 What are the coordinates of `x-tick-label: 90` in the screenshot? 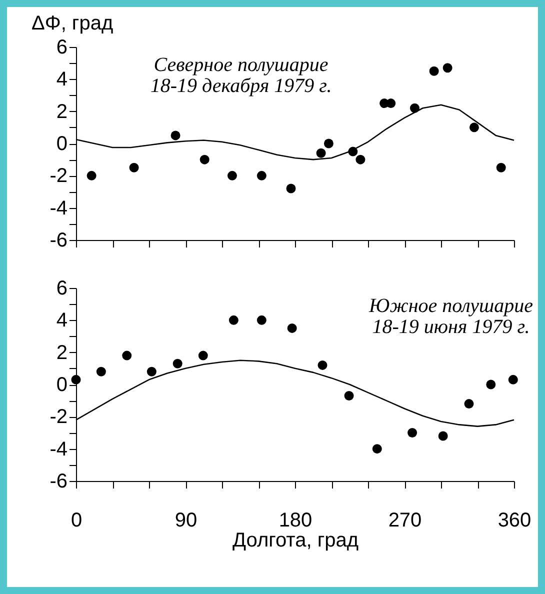 It's located at (186, 521).